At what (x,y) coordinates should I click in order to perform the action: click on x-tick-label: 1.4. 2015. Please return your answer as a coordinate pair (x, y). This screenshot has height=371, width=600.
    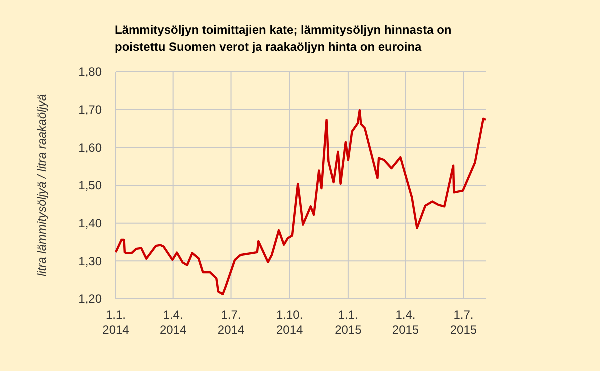
    Looking at the image, I should click on (406, 322).